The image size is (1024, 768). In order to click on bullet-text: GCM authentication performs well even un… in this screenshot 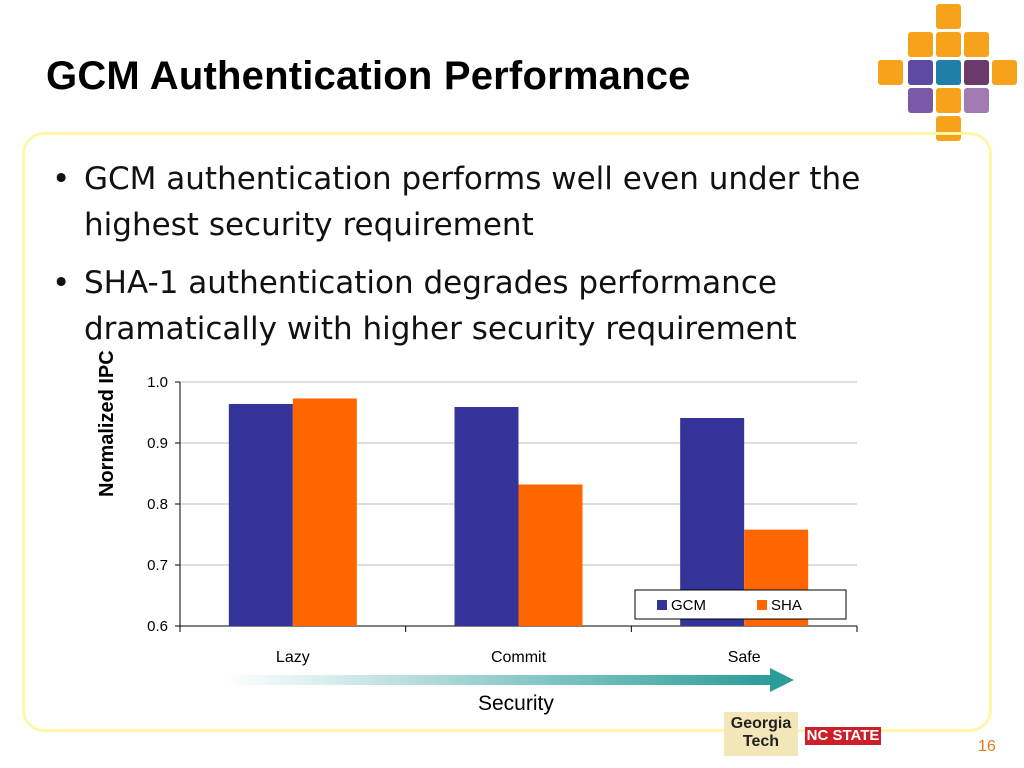, I will do `click(472, 202)`.